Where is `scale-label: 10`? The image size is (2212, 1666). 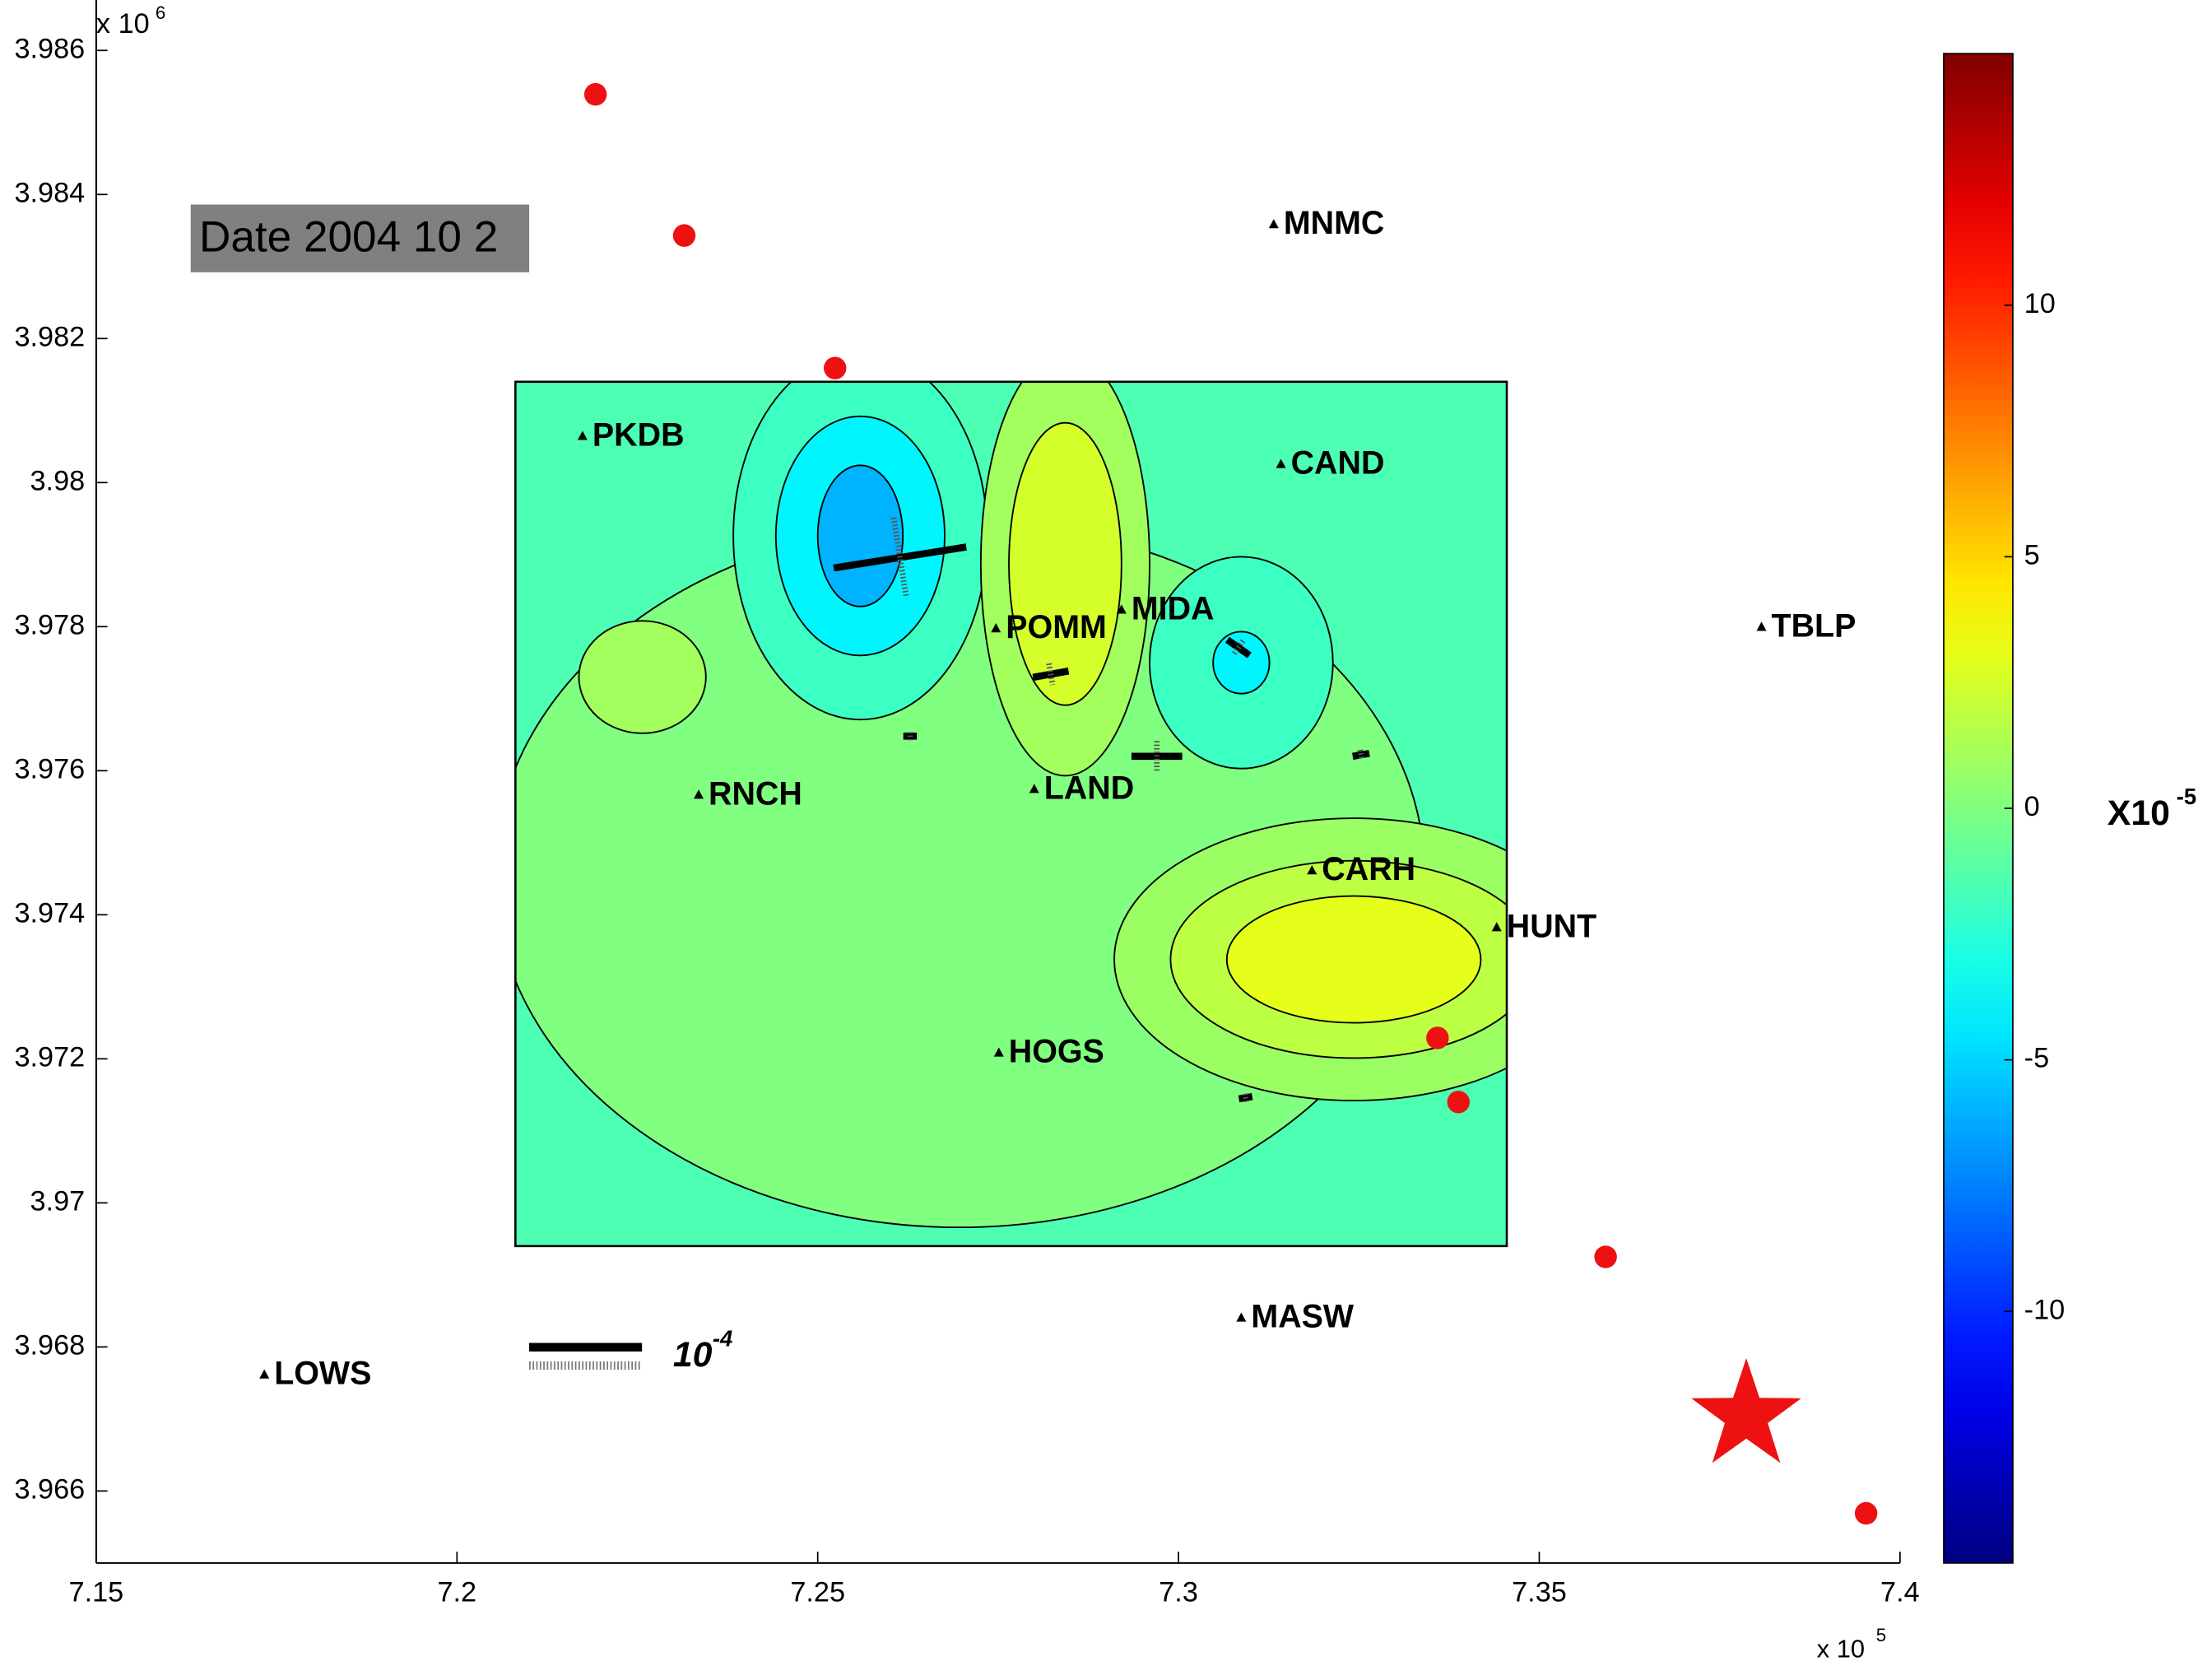 scale-label: 10 is located at coordinates (693, 1355).